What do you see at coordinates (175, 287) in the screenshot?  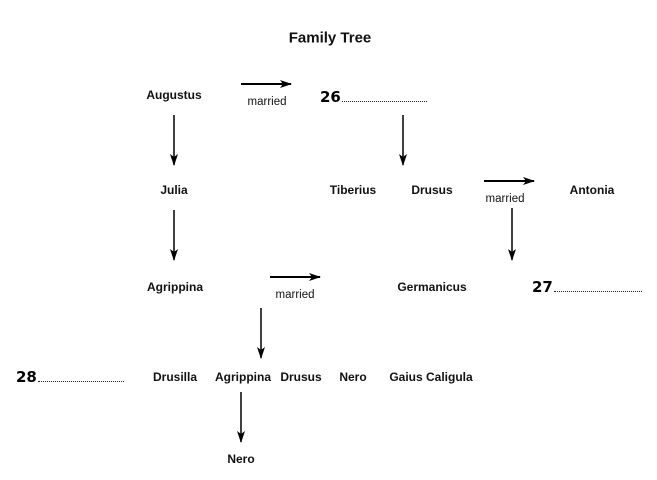 I see `person-agrippina: Agrippina` at bounding box center [175, 287].